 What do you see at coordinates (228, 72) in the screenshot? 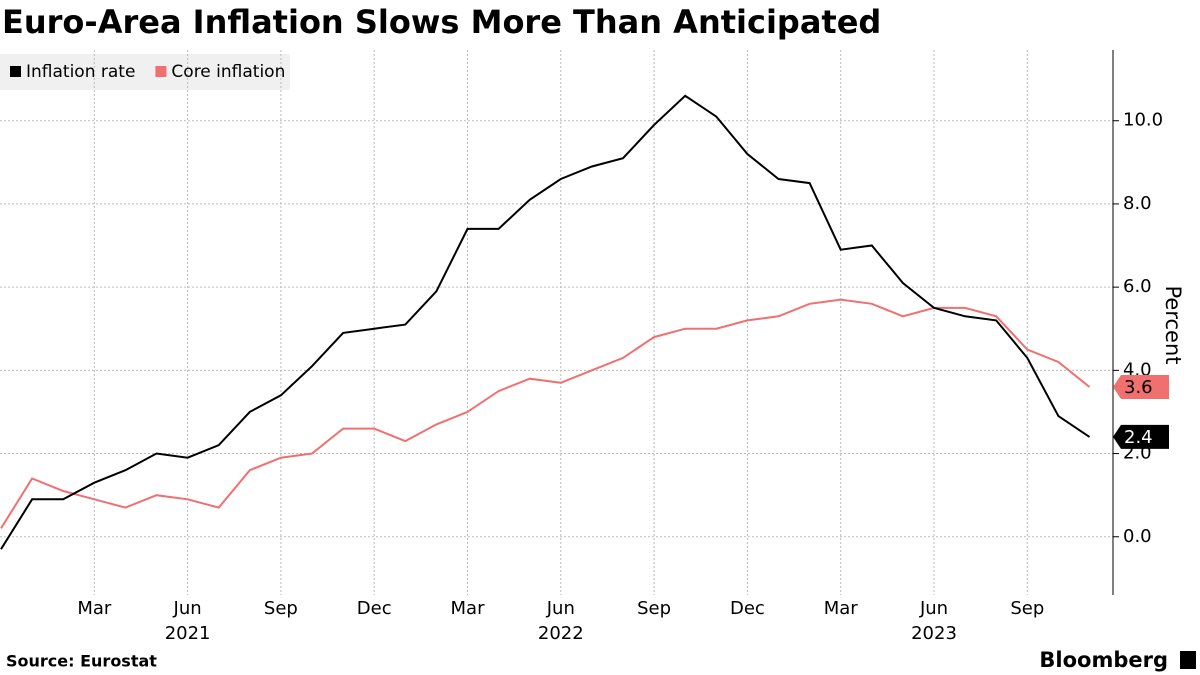
I see `legend-label: Core inflation` at bounding box center [228, 72].